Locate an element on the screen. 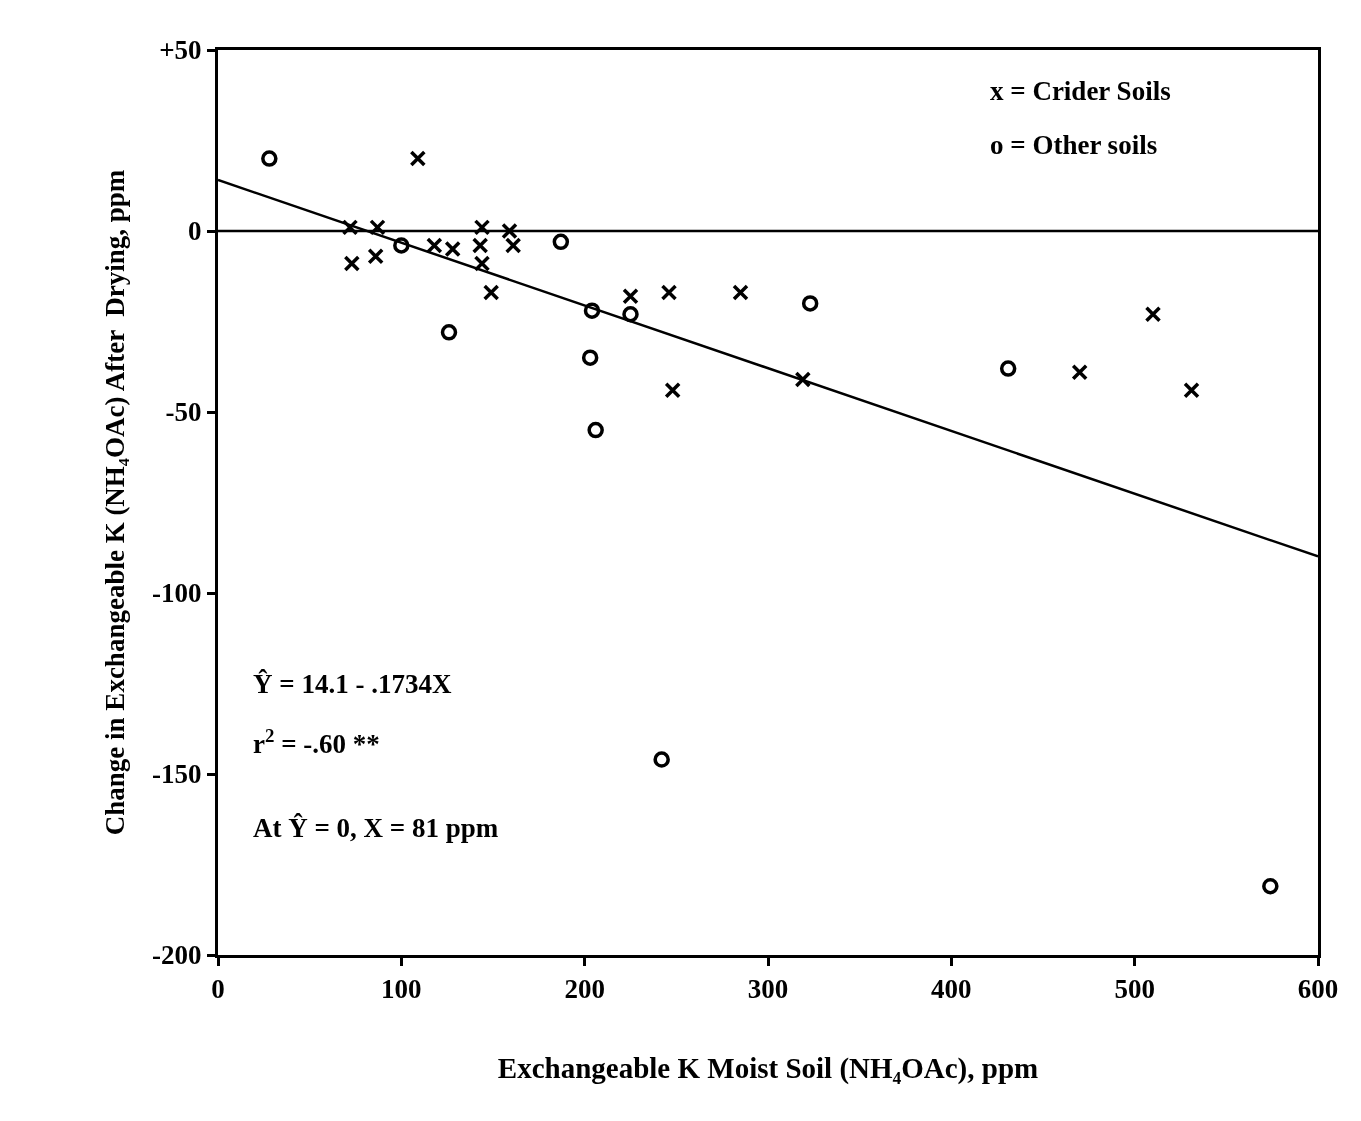  annotation: r$^{2}$ = -.60 ** is located at coordinates (316, 742).